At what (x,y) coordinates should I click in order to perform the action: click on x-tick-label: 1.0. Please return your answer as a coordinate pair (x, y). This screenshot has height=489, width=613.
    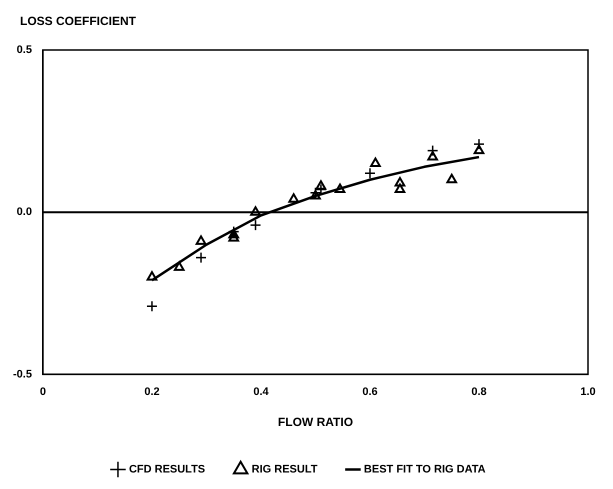
    Looking at the image, I should click on (588, 392).